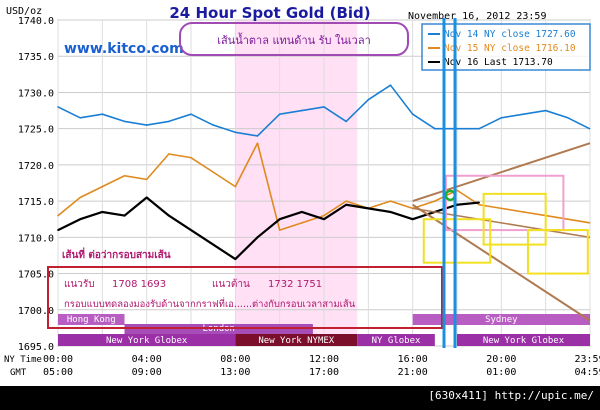 The height and width of the screenshot is (410, 600). I want to click on y-tick-label: 1725.0, so click(36, 130).